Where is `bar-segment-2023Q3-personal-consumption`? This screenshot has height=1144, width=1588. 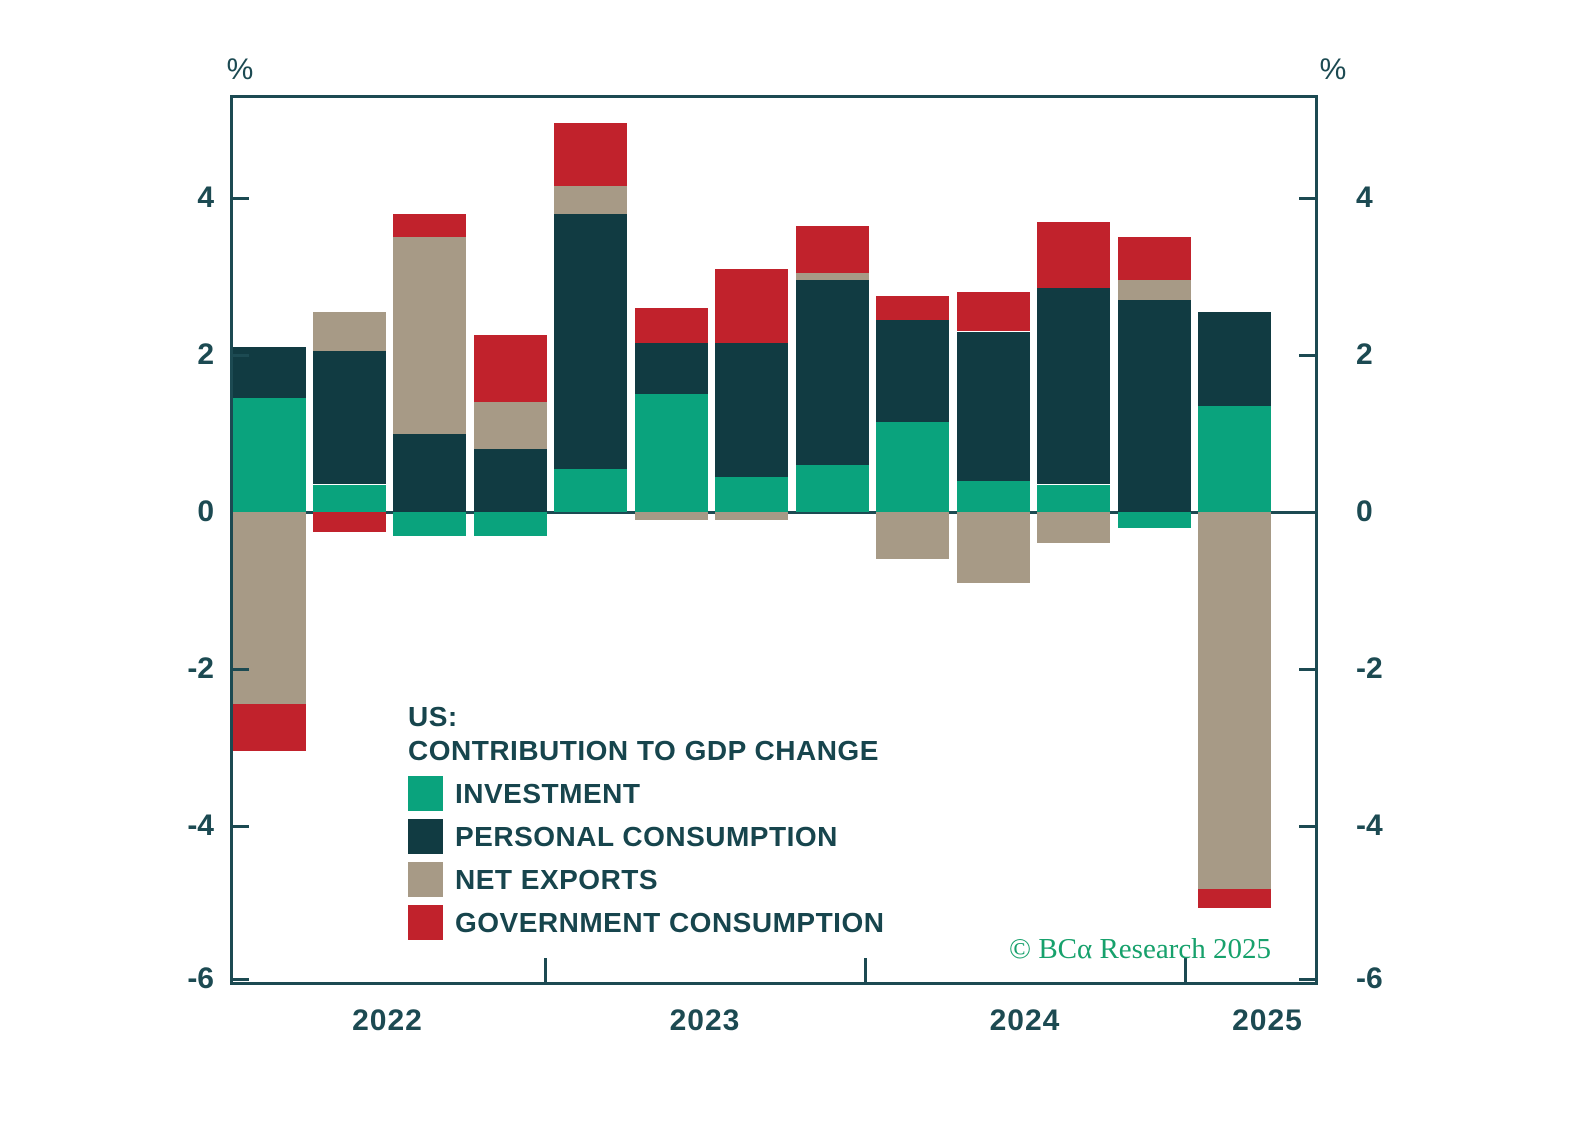 bar-segment-2023Q3-personal-consumption is located at coordinates (752, 410).